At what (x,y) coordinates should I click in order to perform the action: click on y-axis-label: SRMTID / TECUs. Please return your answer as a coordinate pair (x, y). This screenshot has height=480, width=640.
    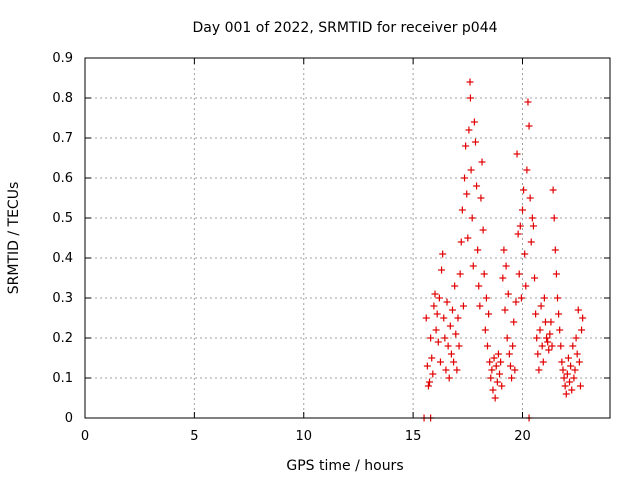
    Looking at the image, I should click on (14, 238).